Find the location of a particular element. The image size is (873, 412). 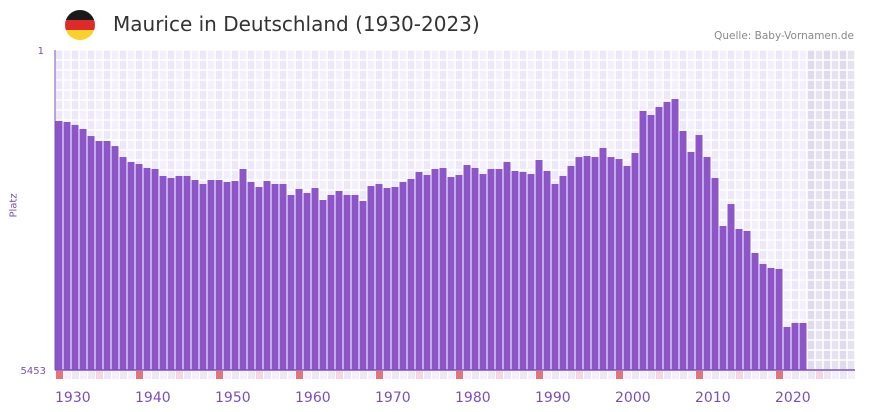

x-tick-label-2020: 2020 is located at coordinates (793, 398).